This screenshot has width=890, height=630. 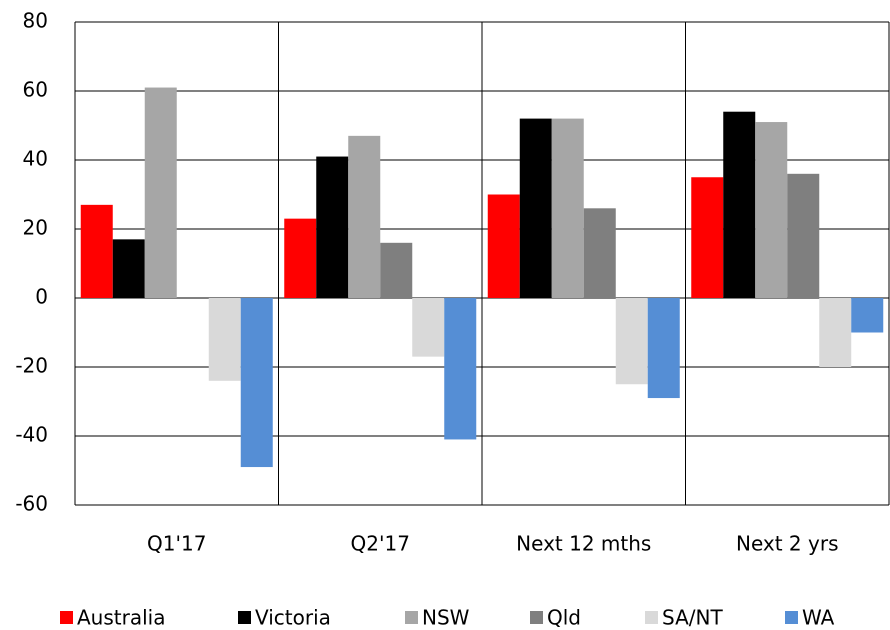 I want to click on legend-label: Qld, so click(x=564, y=618).